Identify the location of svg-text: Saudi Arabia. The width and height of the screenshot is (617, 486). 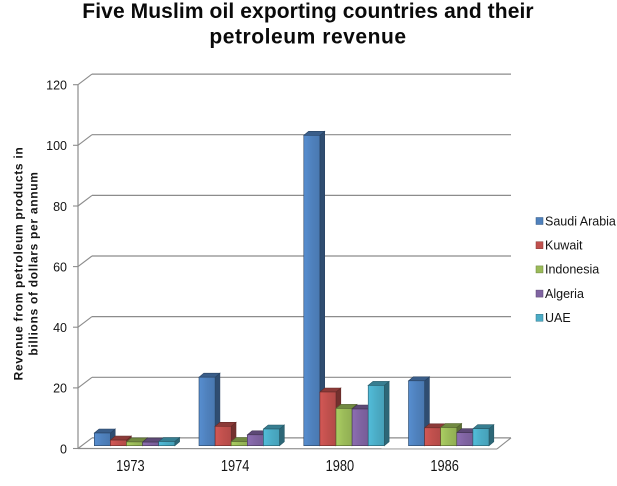
(580, 221).